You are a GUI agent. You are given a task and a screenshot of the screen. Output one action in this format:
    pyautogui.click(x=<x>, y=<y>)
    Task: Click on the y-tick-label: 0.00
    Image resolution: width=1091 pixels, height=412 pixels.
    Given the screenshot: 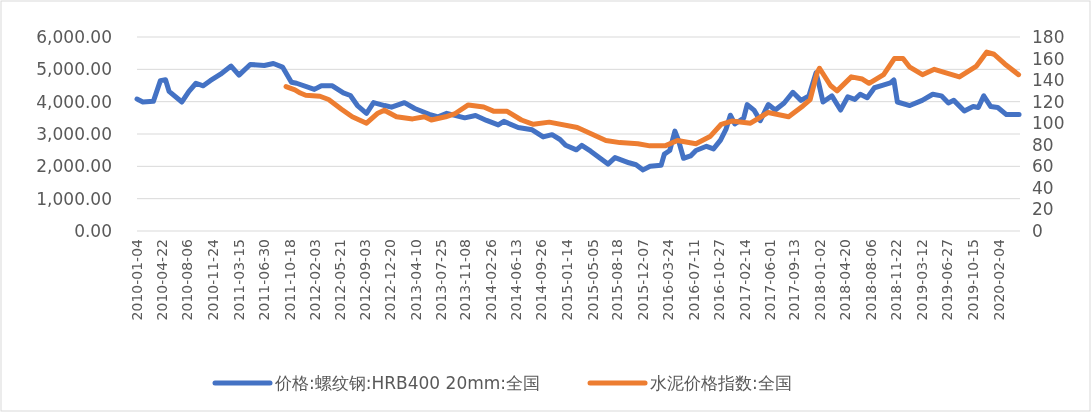 What is the action you would take?
    pyautogui.click(x=93, y=231)
    